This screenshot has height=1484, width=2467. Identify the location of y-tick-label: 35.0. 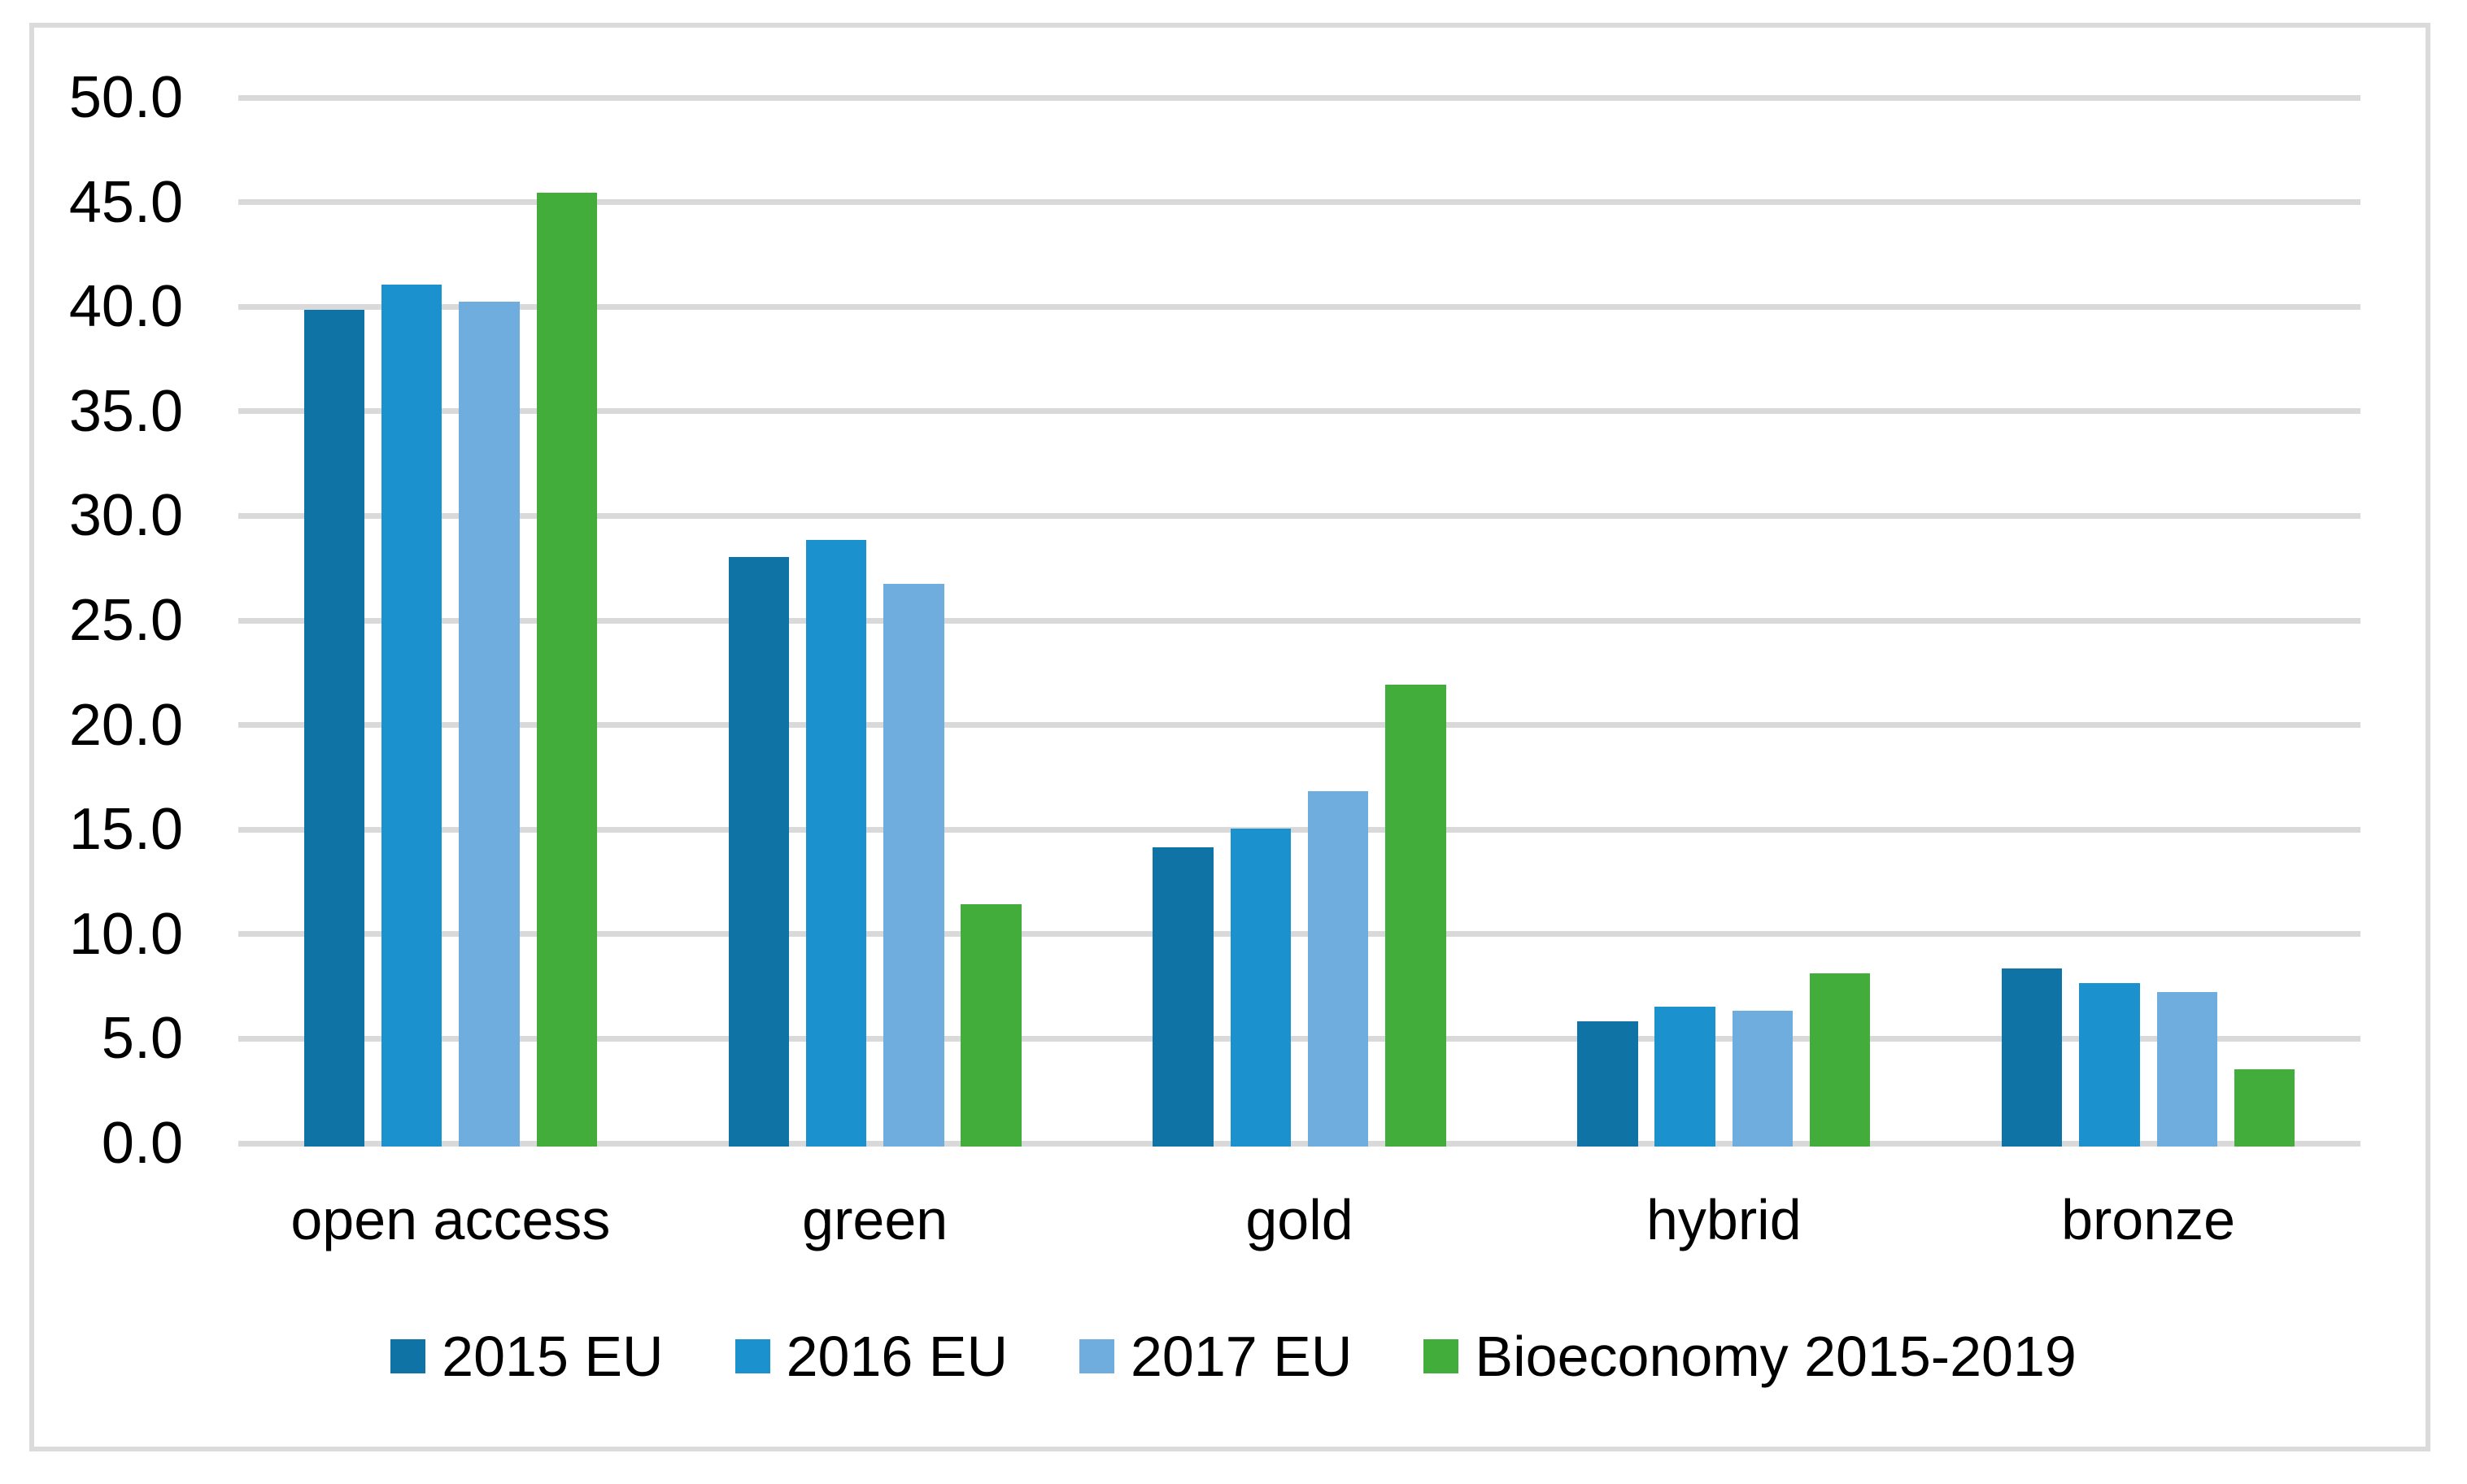
(125, 411).